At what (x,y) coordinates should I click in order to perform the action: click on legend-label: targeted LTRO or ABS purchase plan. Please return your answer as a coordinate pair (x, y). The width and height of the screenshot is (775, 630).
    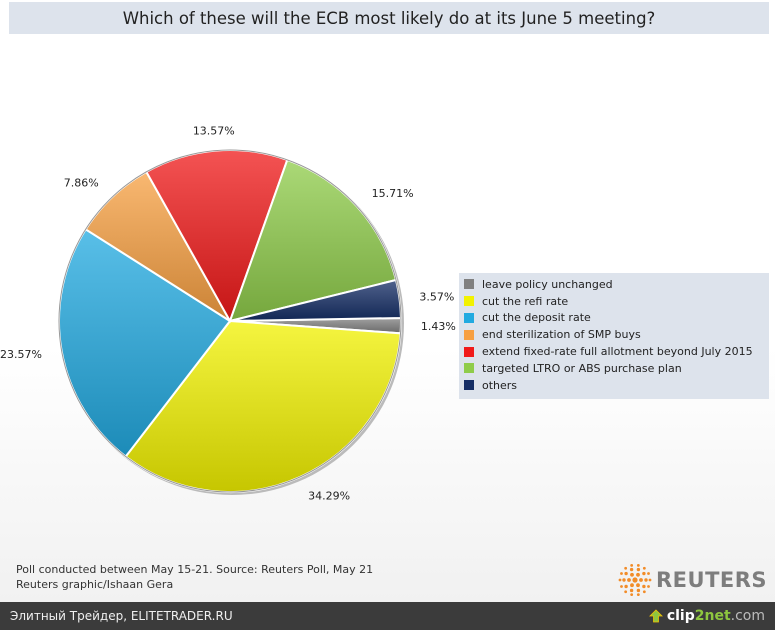
    Looking at the image, I should click on (582, 368).